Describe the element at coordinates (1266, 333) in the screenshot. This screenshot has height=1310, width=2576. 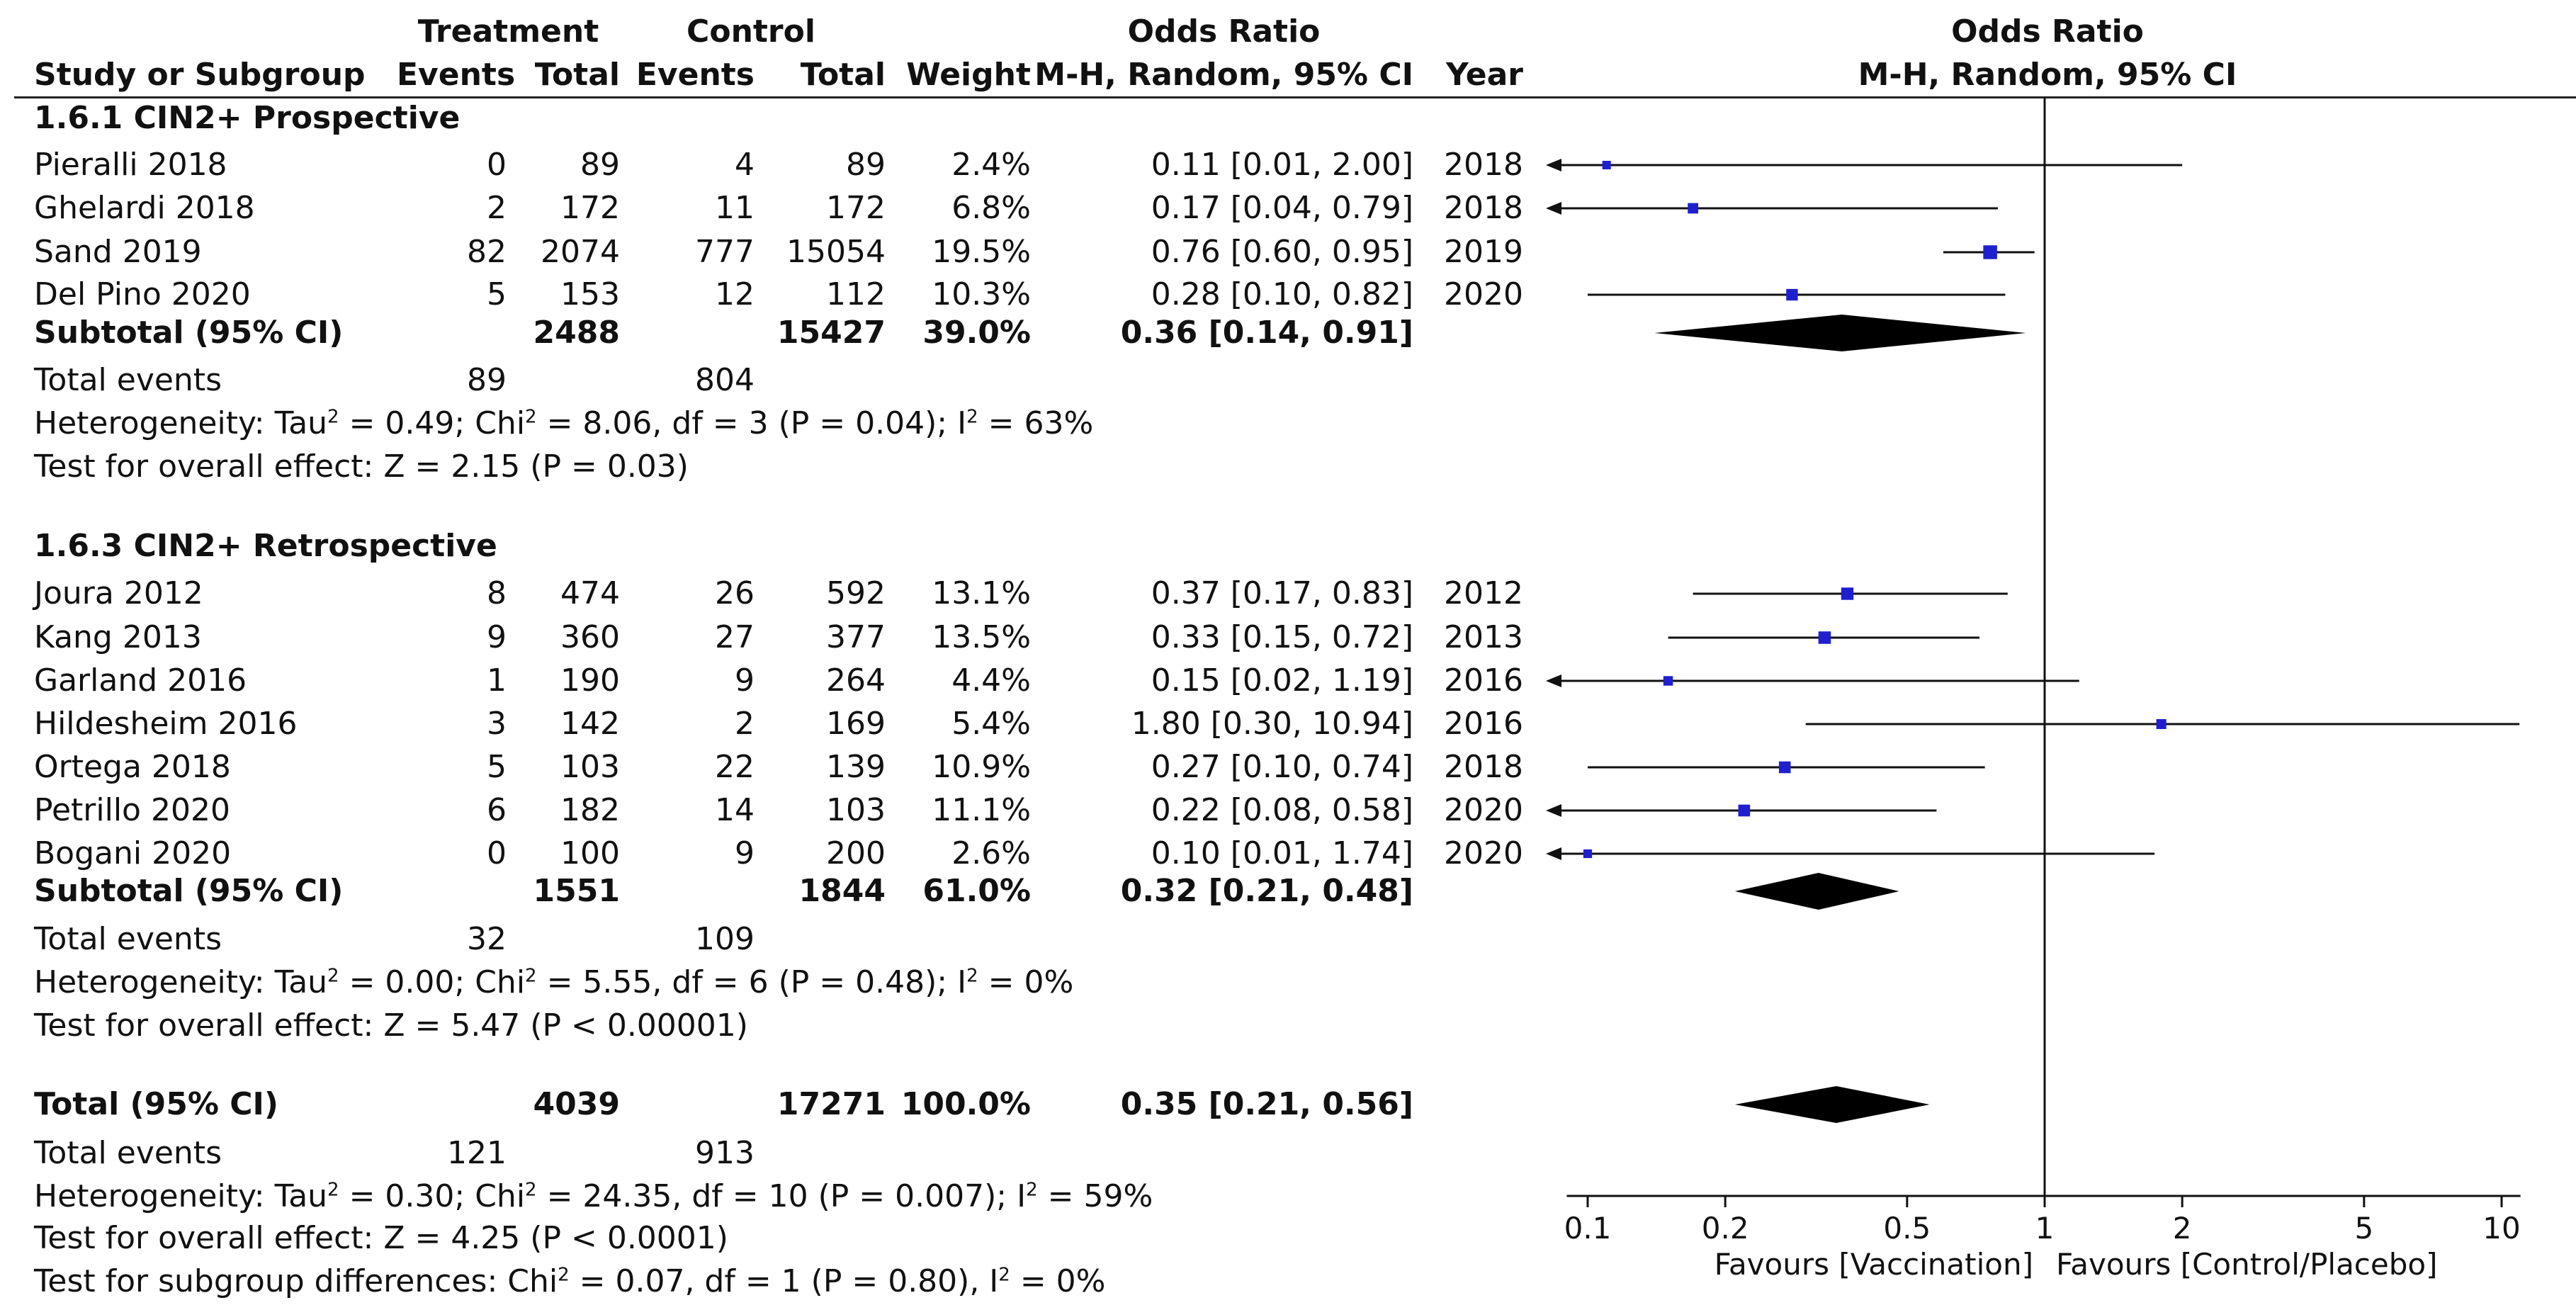
I see `subtotal-ci: 0.36 [0.14, 0.91]` at that location.